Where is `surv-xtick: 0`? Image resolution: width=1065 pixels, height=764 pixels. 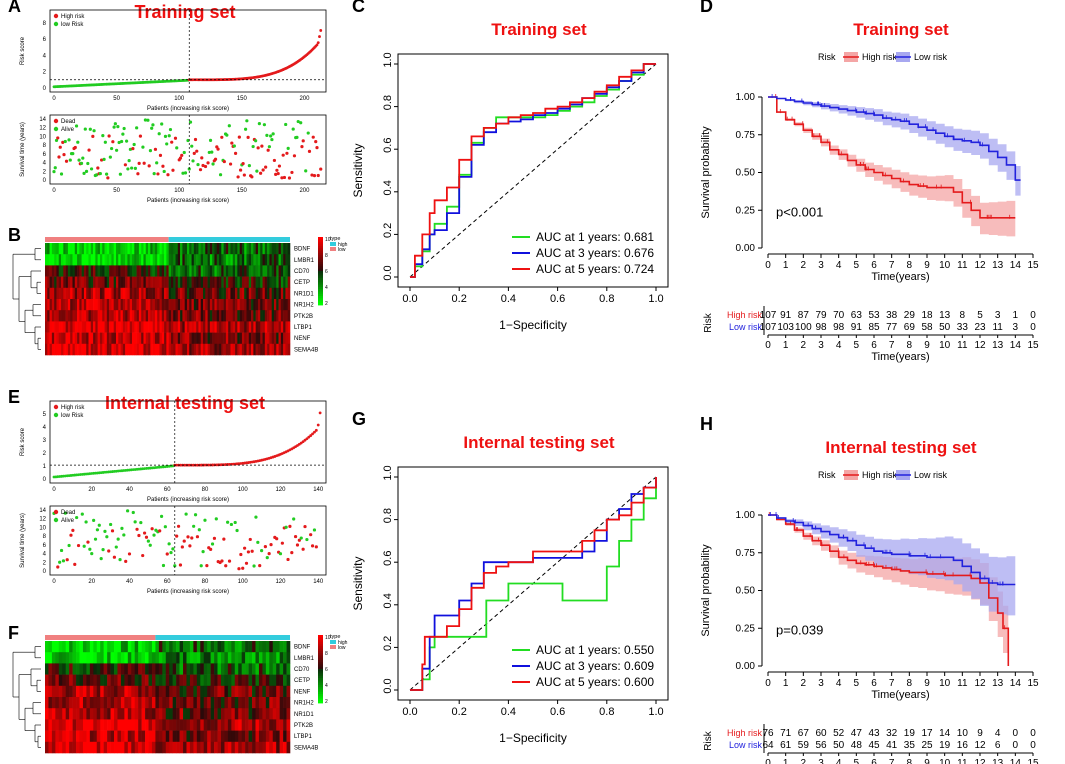
surv-xtick: 0 is located at coordinates (54, 191).